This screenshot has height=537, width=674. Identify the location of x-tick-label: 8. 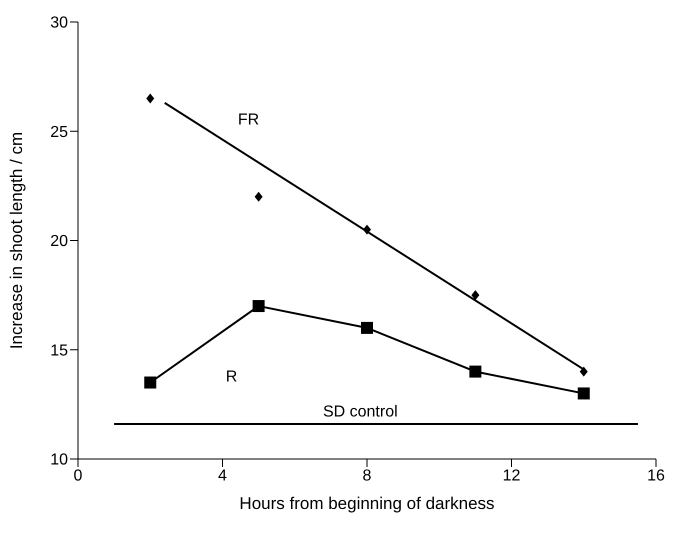
(367, 475).